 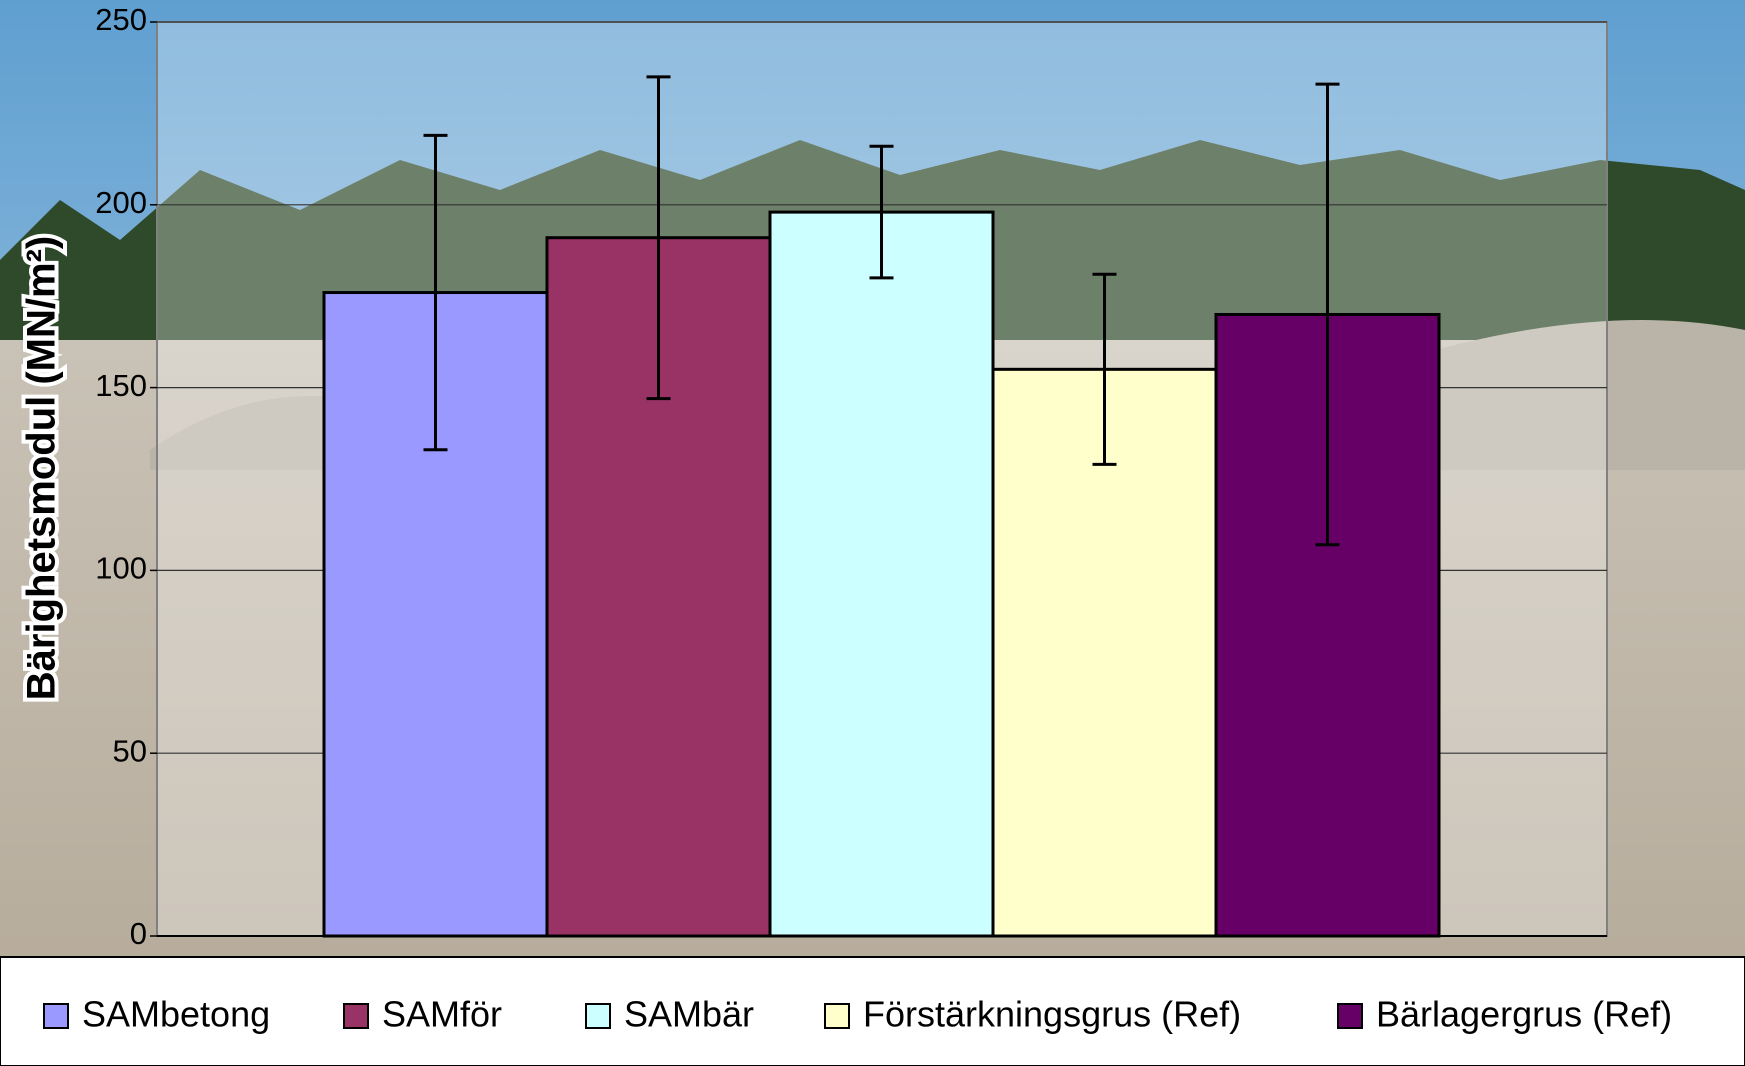 I want to click on bar, so click(x=881, y=574).